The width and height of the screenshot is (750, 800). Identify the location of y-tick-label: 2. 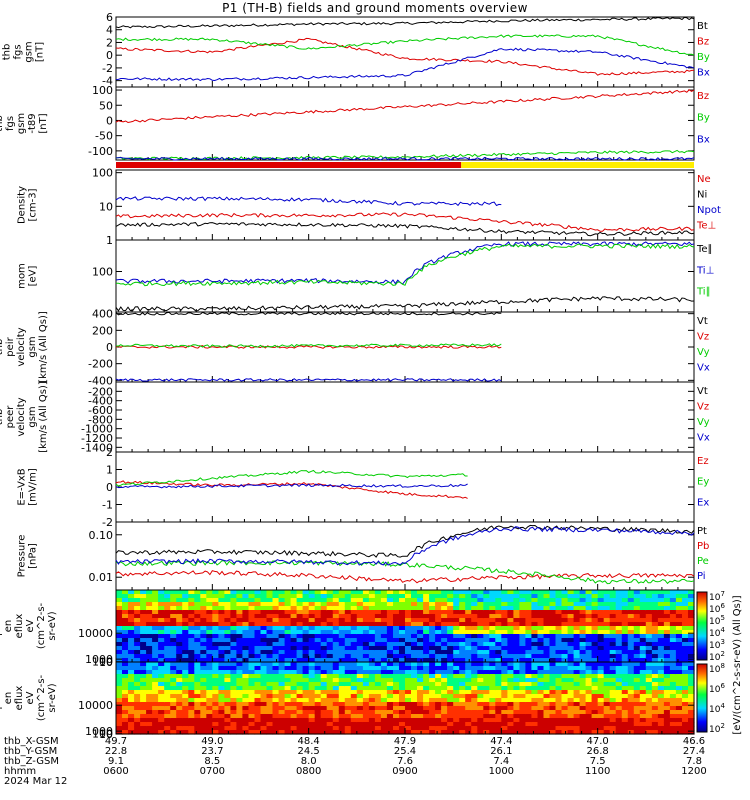
(109, 452).